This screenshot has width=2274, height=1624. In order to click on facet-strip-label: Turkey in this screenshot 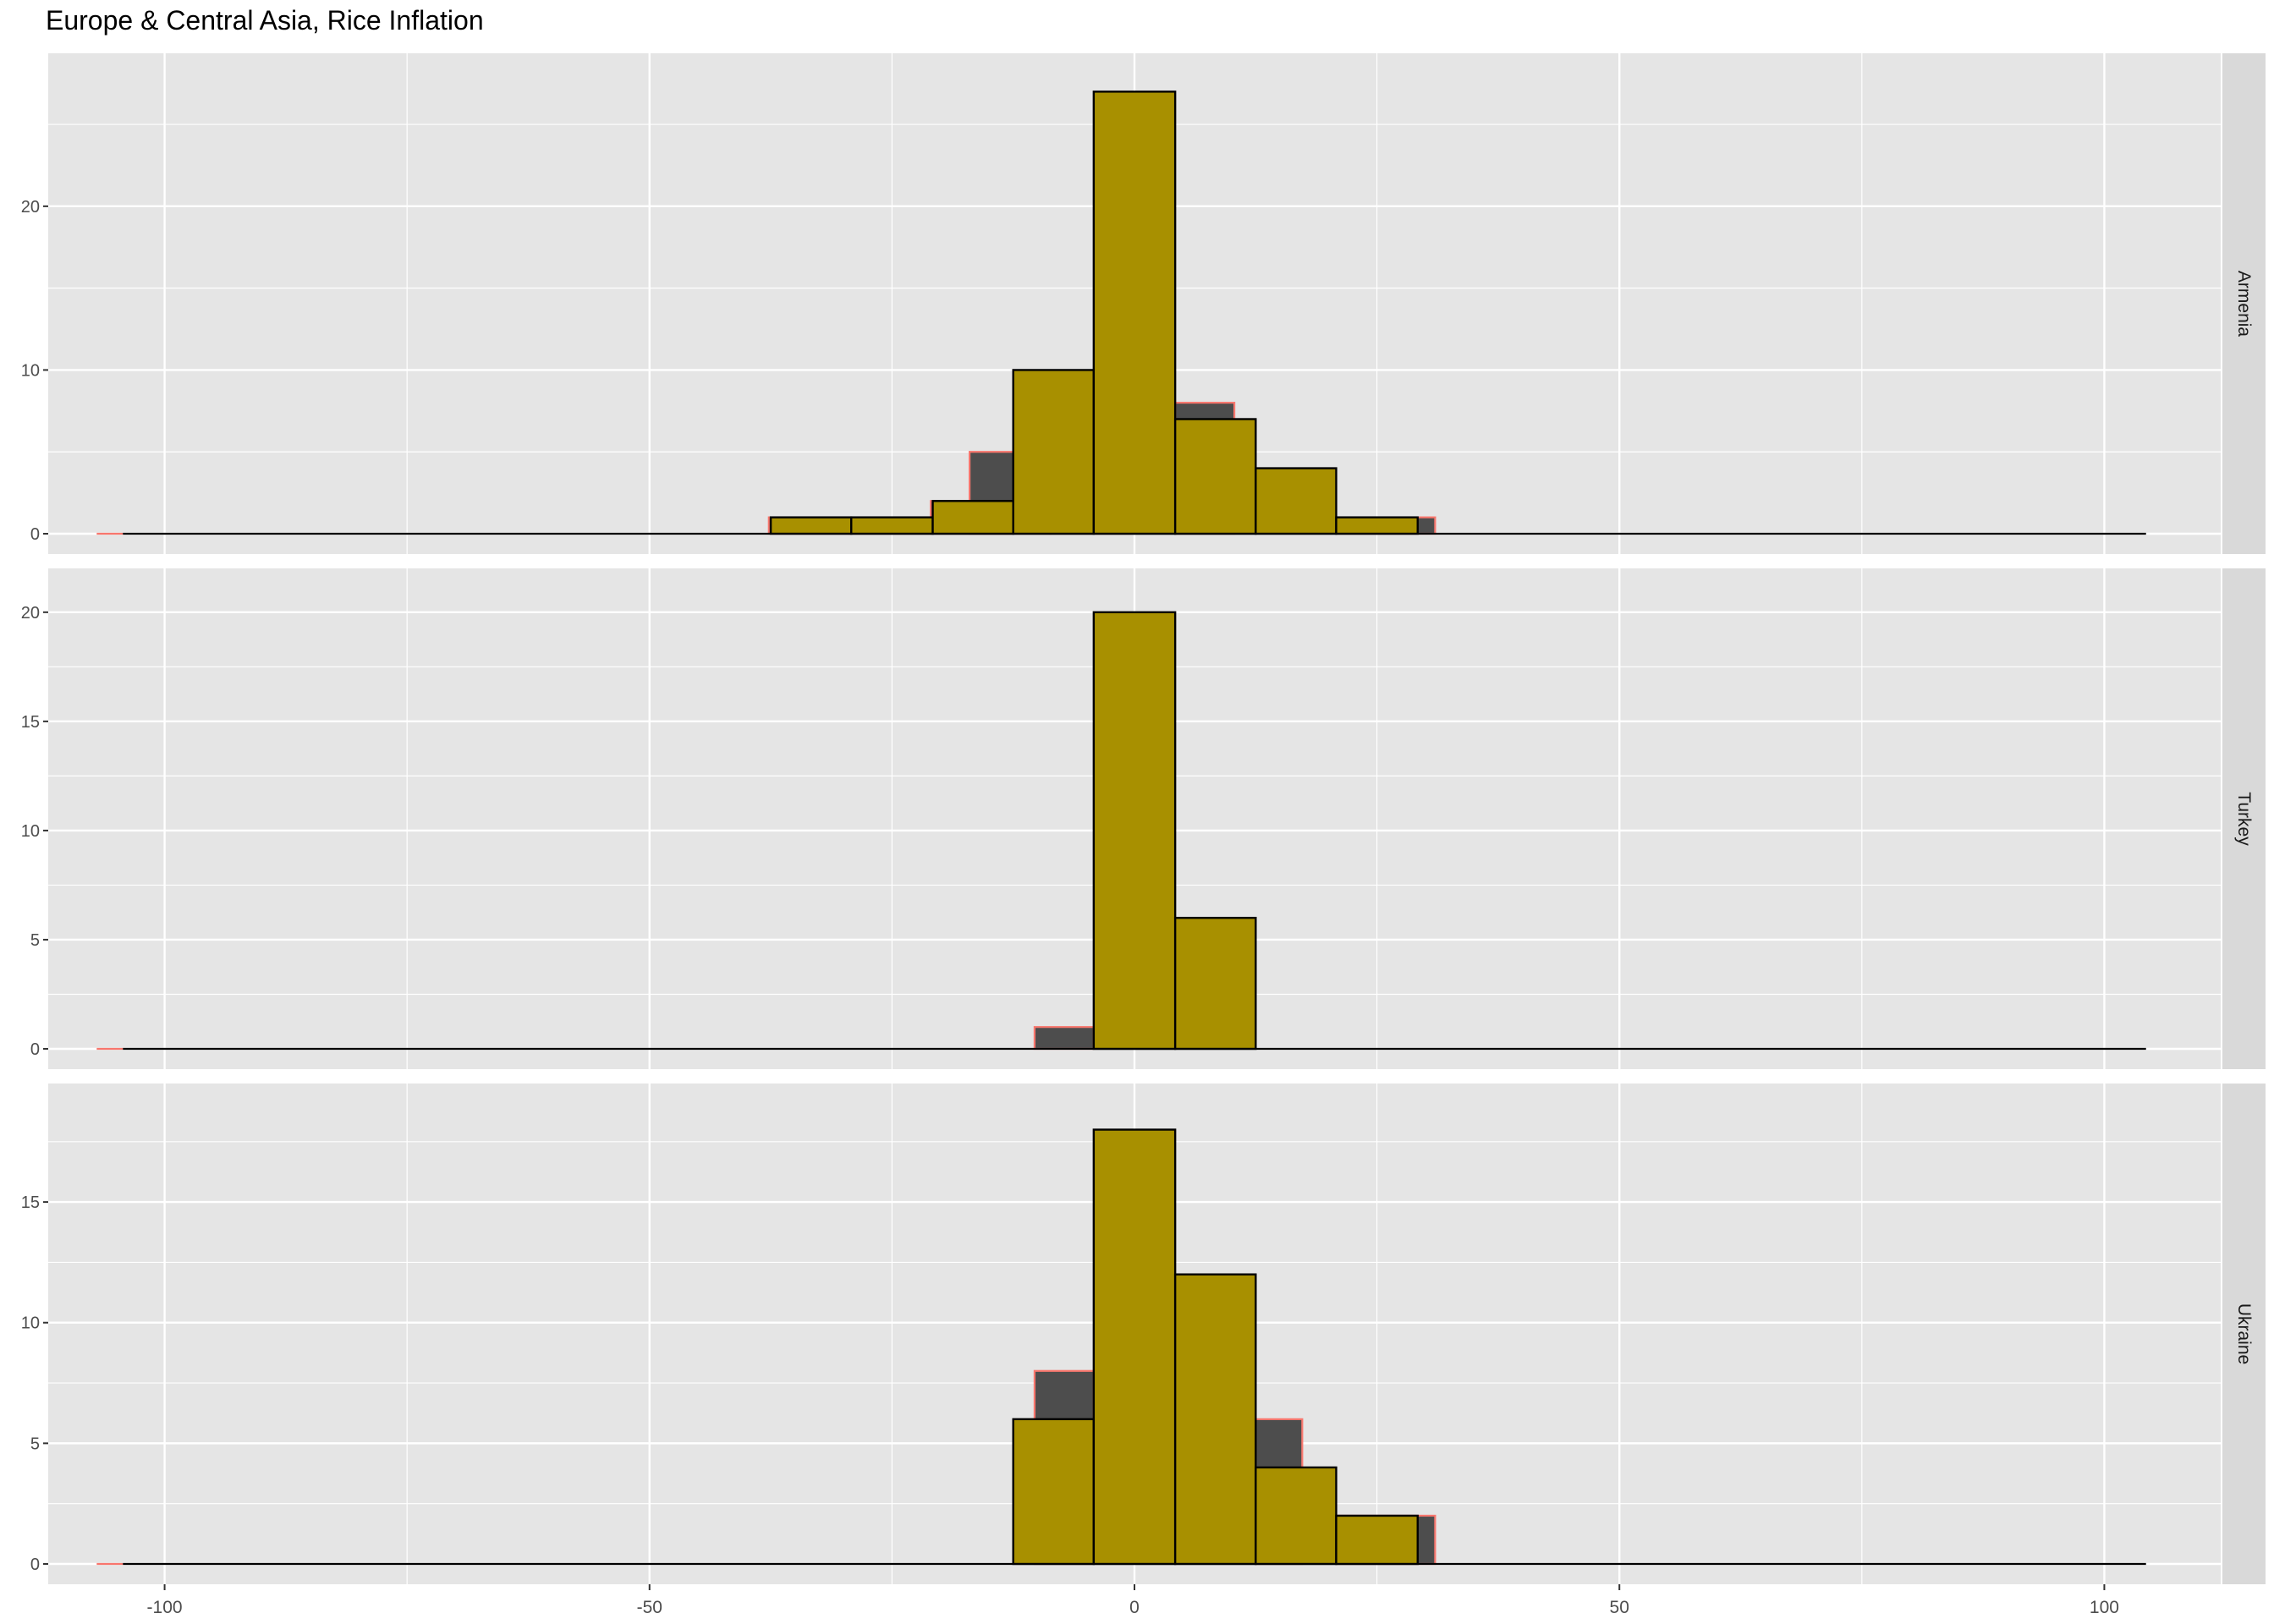, I will do `click(2244, 819)`.